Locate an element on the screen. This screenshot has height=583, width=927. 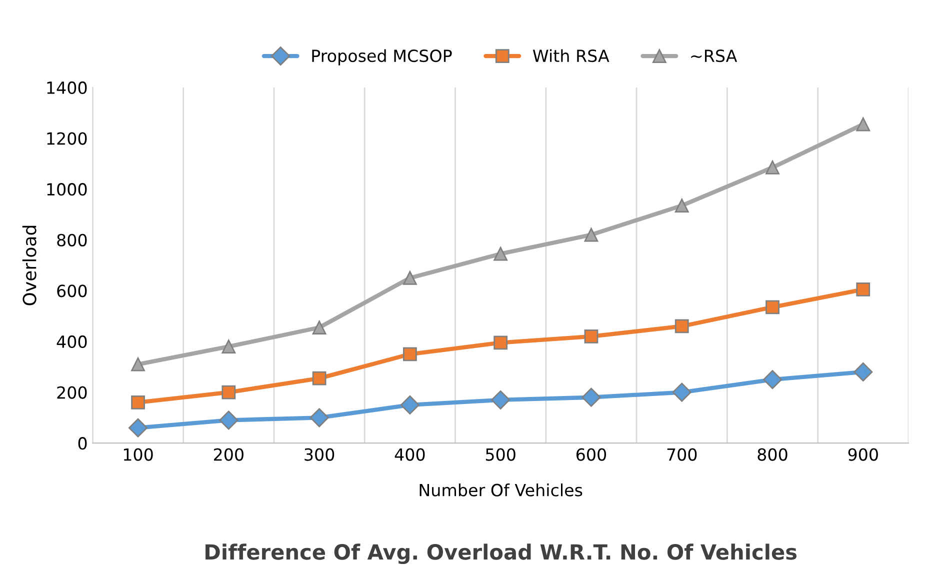
x-axis-title: Number Of Vehicles is located at coordinates (501, 490).